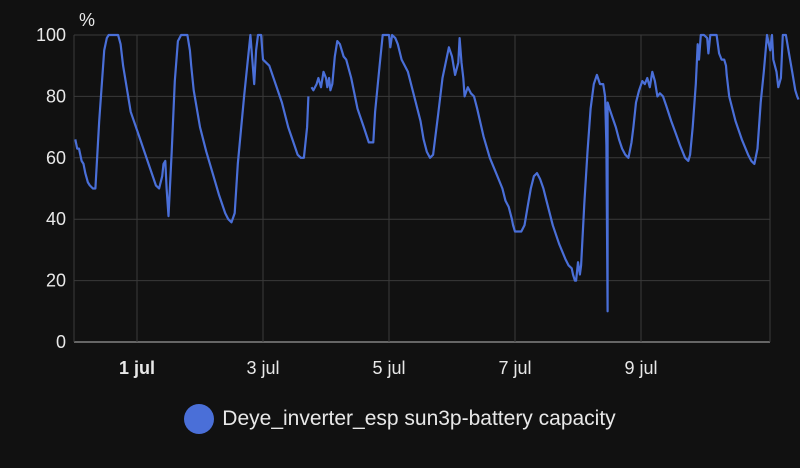 Image resolution: width=800 pixels, height=468 pixels. What do you see at coordinates (56, 96) in the screenshot?
I see `y-tick-label: 80` at bounding box center [56, 96].